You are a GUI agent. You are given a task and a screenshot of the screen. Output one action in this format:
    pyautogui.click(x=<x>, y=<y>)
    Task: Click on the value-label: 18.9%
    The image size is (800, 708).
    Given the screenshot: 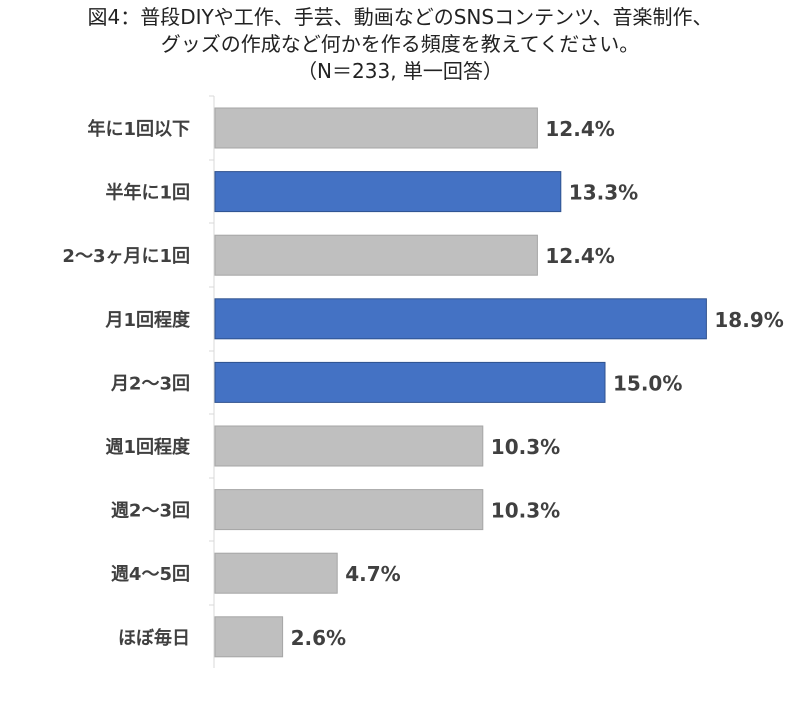 What is the action you would take?
    pyautogui.click(x=748, y=320)
    